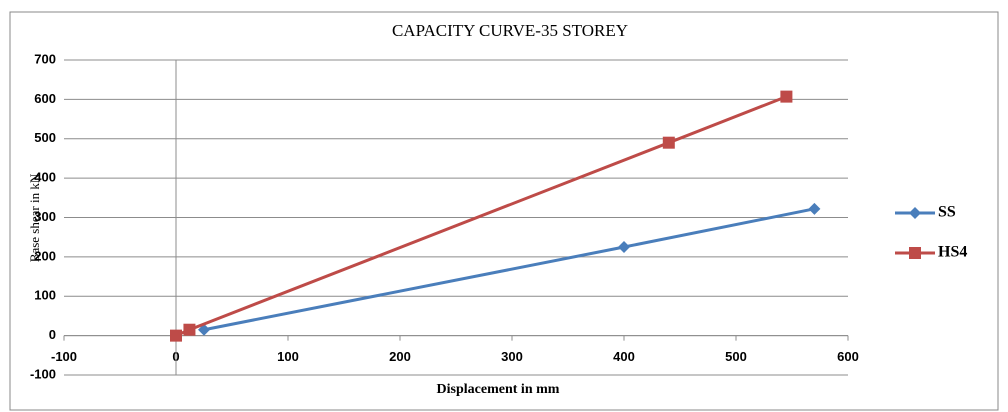 The width and height of the screenshot is (1008, 412). Describe the element at coordinates (848, 356) in the screenshot. I see `x-tick-label: 600` at that location.